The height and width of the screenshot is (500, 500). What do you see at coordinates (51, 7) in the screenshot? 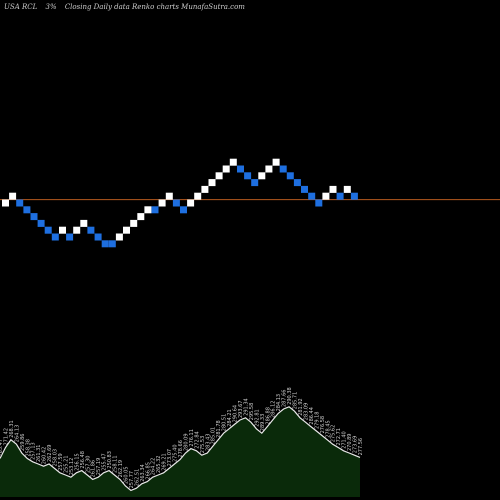
I see `change-label: 3%` at bounding box center [51, 7].